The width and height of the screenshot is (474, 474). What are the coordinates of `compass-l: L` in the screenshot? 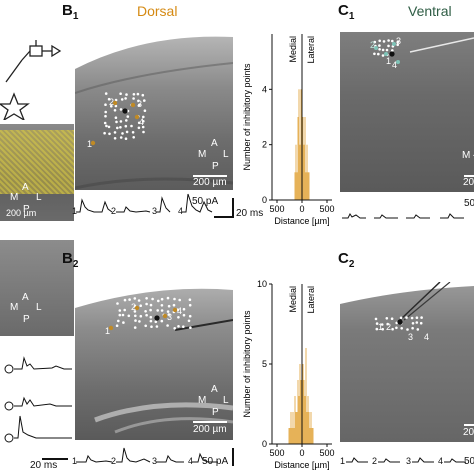 It's located at (226, 400).